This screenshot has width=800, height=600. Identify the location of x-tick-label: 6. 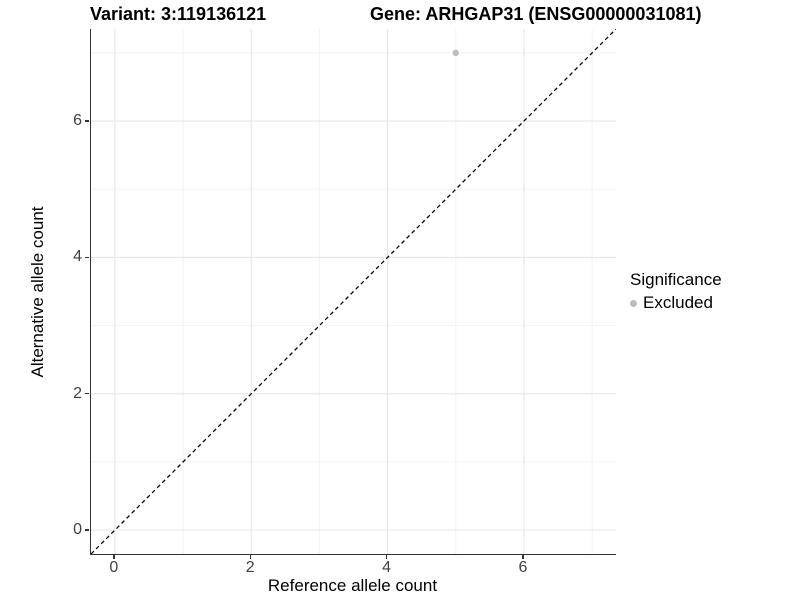
(523, 567).